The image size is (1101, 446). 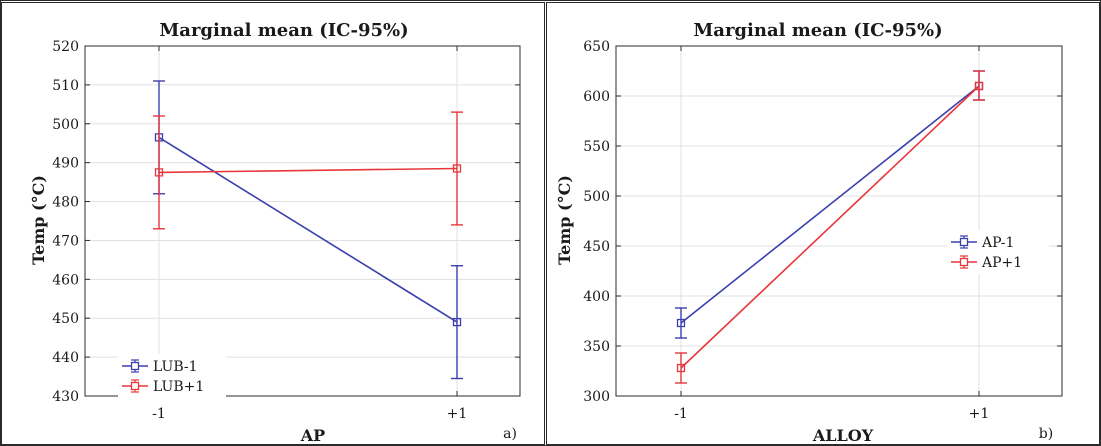 I want to click on panel-label: b), so click(x=1046, y=434).